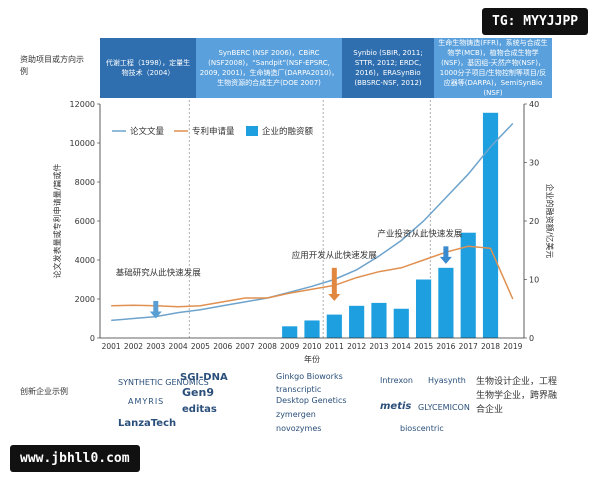 This screenshot has width=600, height=480. Describe the element at coordinates (92, 338) in the screenshot. I see `y-tick-label: 0` at that location.